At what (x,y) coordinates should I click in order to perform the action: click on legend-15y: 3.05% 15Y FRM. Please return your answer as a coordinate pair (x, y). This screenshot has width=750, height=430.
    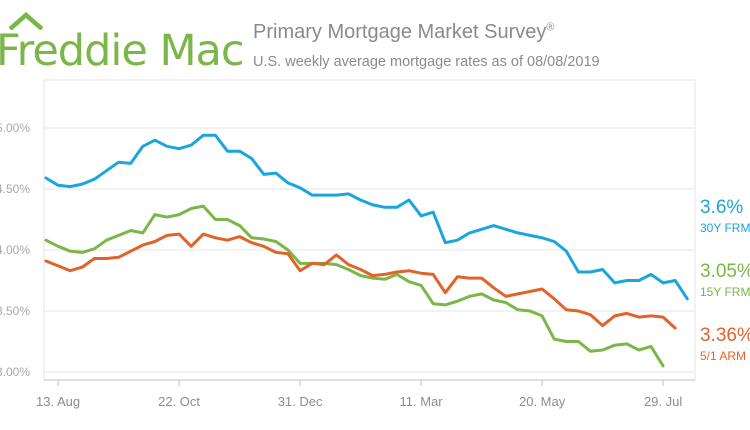
    Looking at the image, I should click on (725, 280).